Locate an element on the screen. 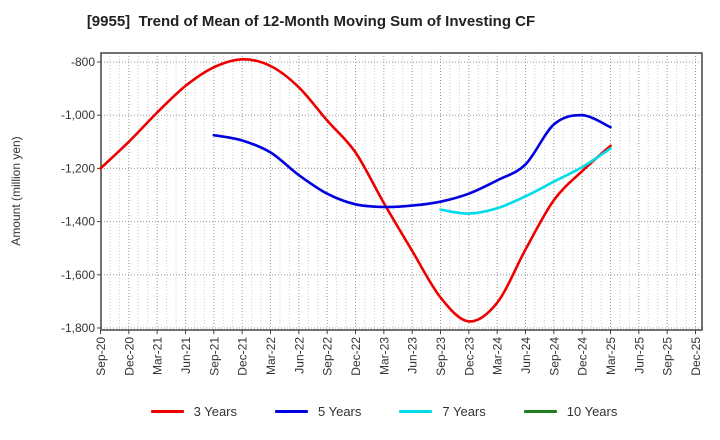 Image resolution: width=720 pixels, height=440 pixels. y-tick-label: -1,800 is located at coordinates (78, 328).